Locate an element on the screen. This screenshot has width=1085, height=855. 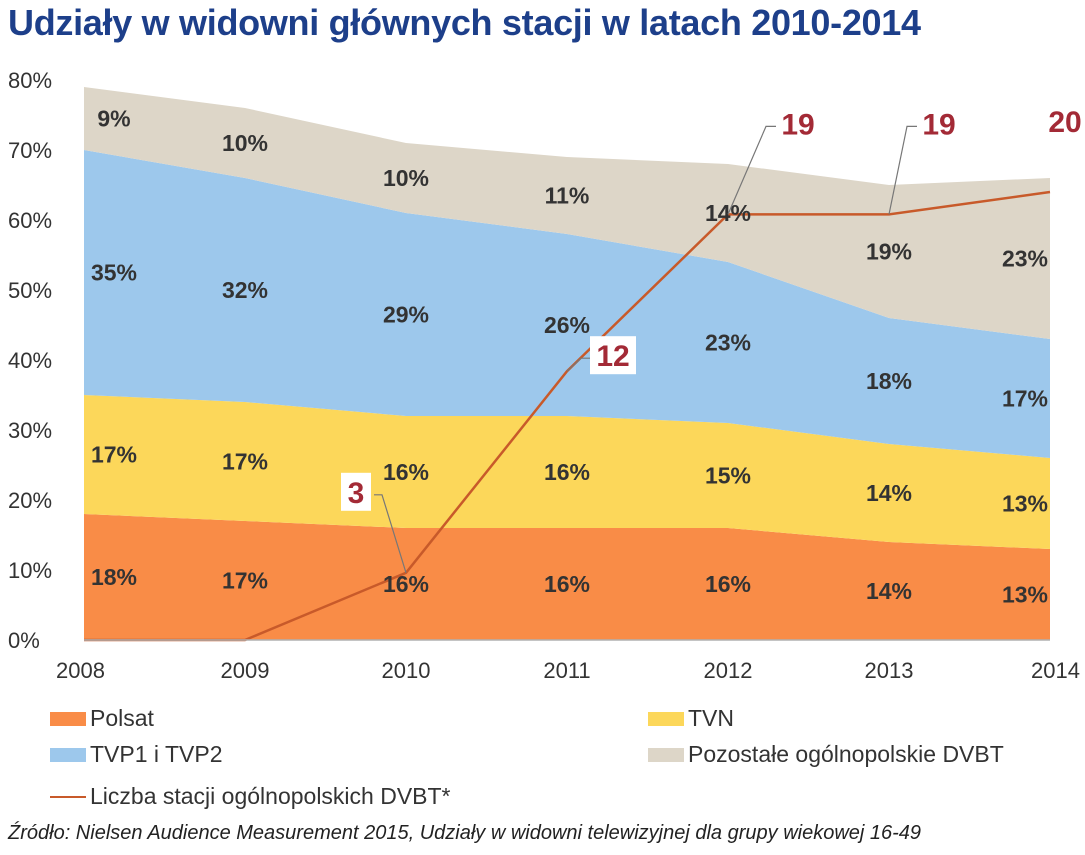
y-tick-20pct: 20% is located at coordinates (30, 500).